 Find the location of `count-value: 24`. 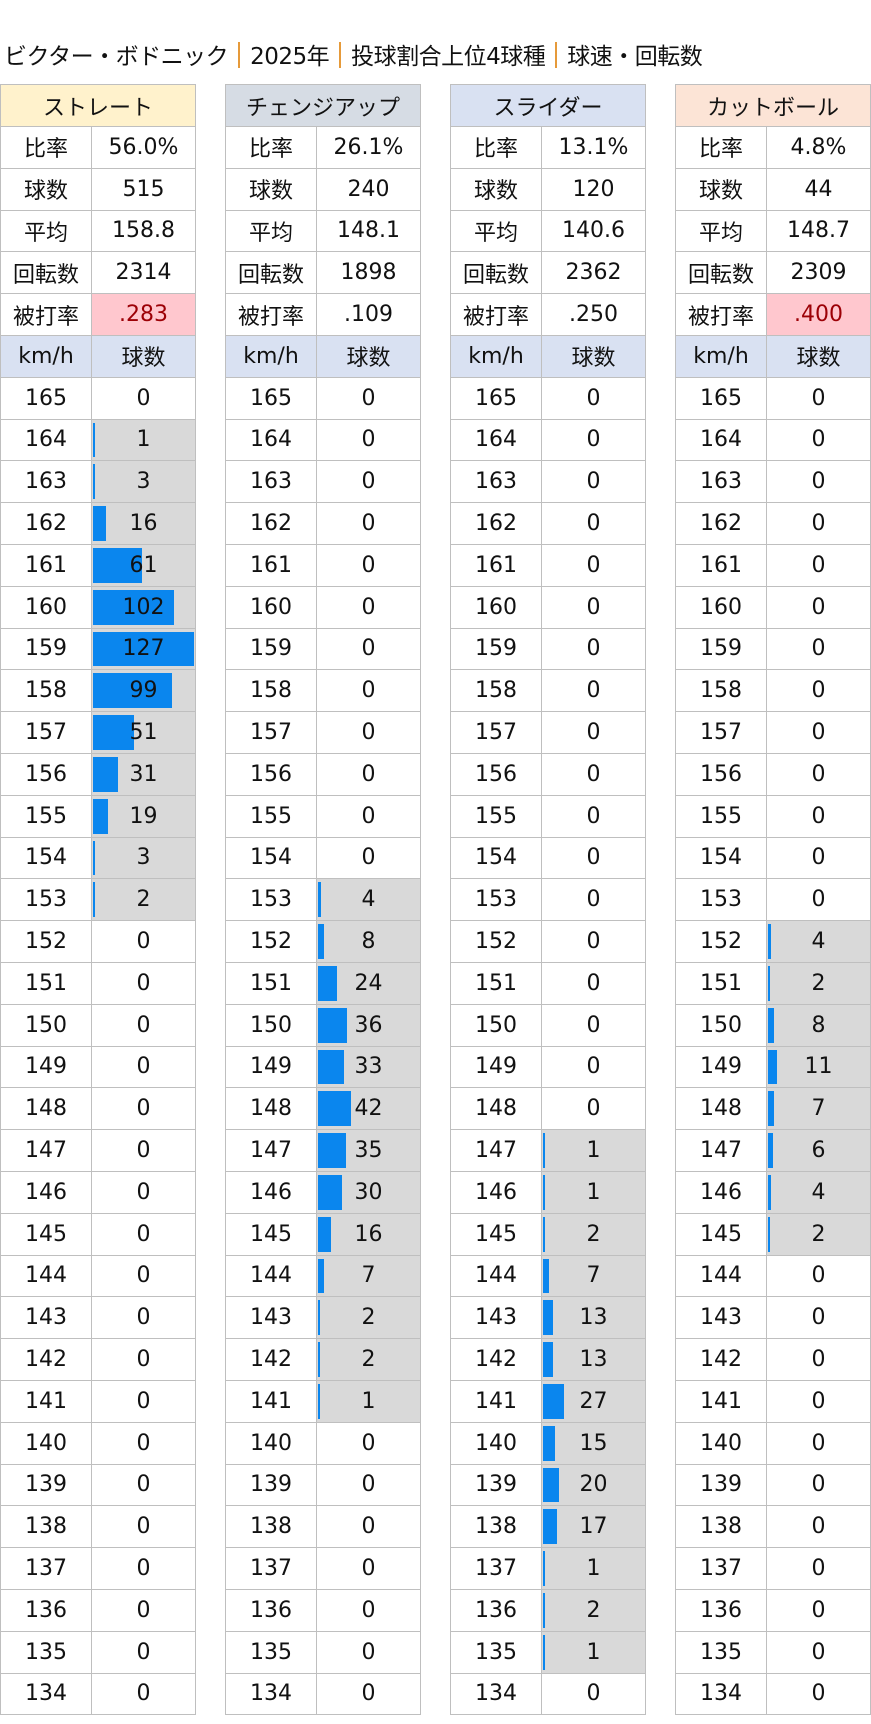

count-value: 24 is located at coordinates (368, 983).